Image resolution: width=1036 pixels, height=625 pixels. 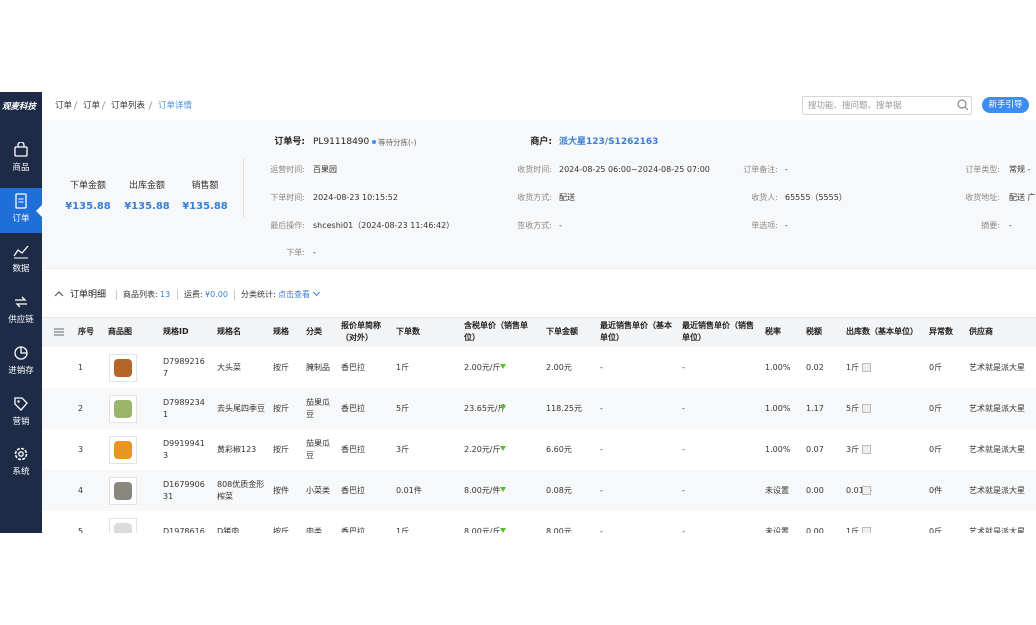 What do you see at coordinates (287, 225) in the screenshot?
I see `field-label: 最后操作:` at bounding box center [287, 225].